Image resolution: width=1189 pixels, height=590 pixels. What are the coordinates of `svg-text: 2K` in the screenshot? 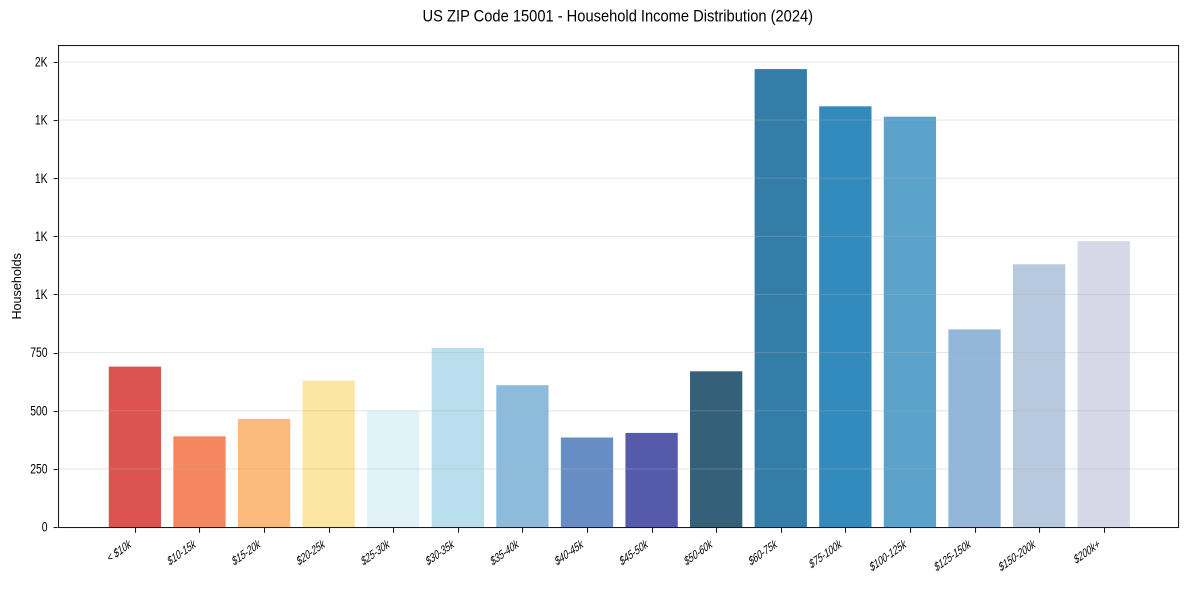 It's located at (41, 62).